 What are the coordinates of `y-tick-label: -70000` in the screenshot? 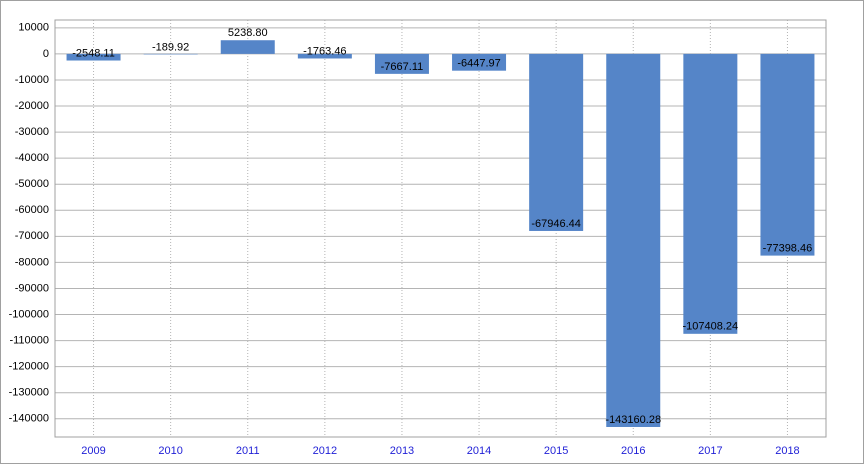 It's located at (32, 236).